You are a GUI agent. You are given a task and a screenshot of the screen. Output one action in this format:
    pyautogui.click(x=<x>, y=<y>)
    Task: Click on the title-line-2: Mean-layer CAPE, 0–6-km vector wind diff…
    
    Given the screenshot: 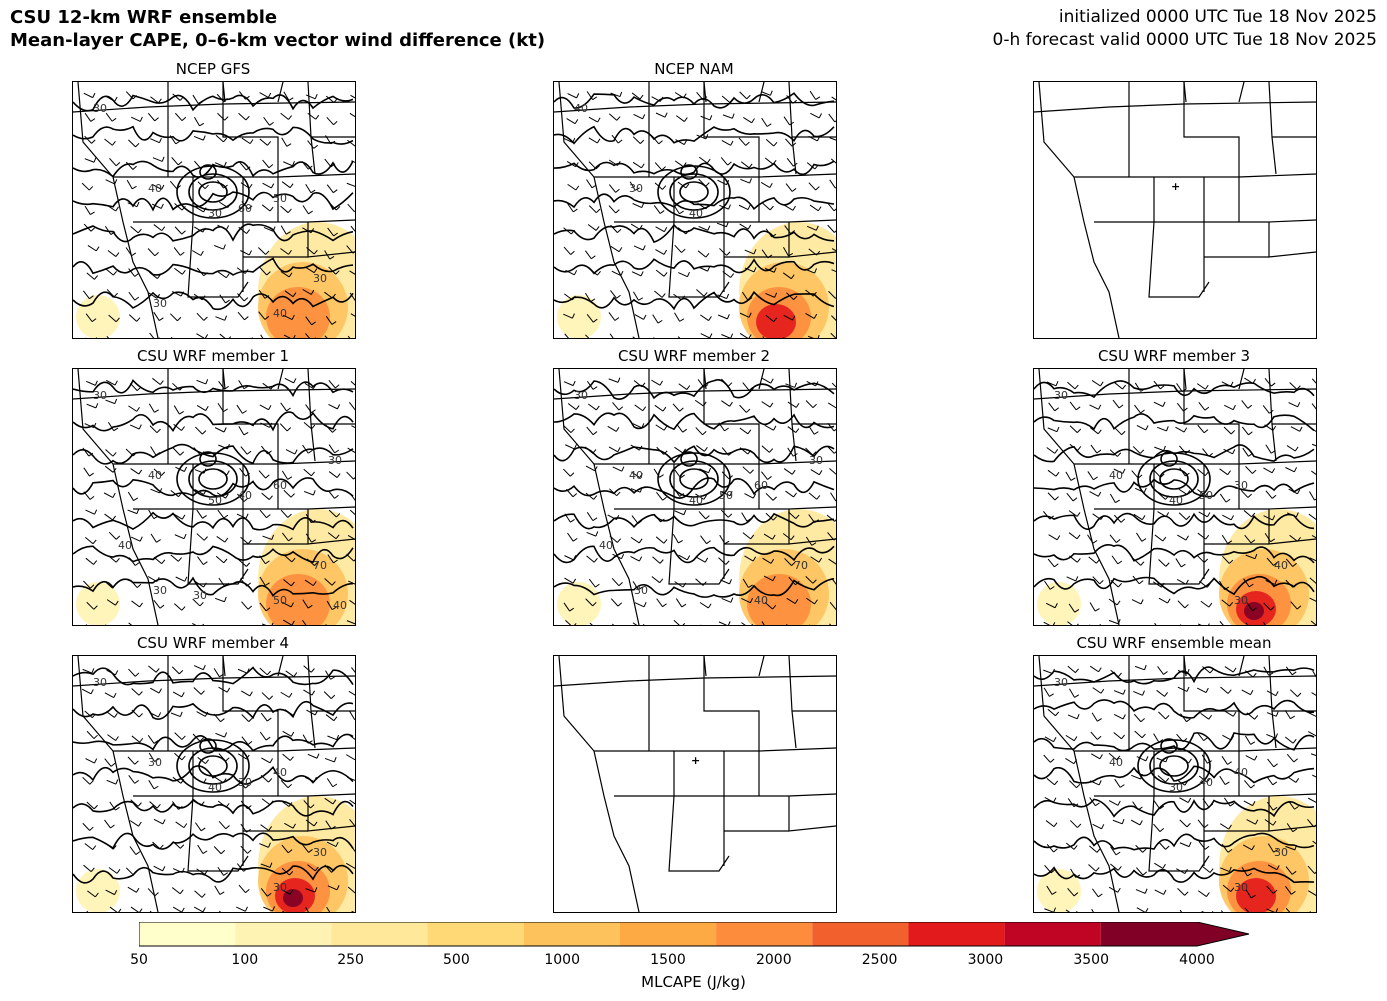 What is the action you would take?
    pyautogui.click(x=278, y=40)
    